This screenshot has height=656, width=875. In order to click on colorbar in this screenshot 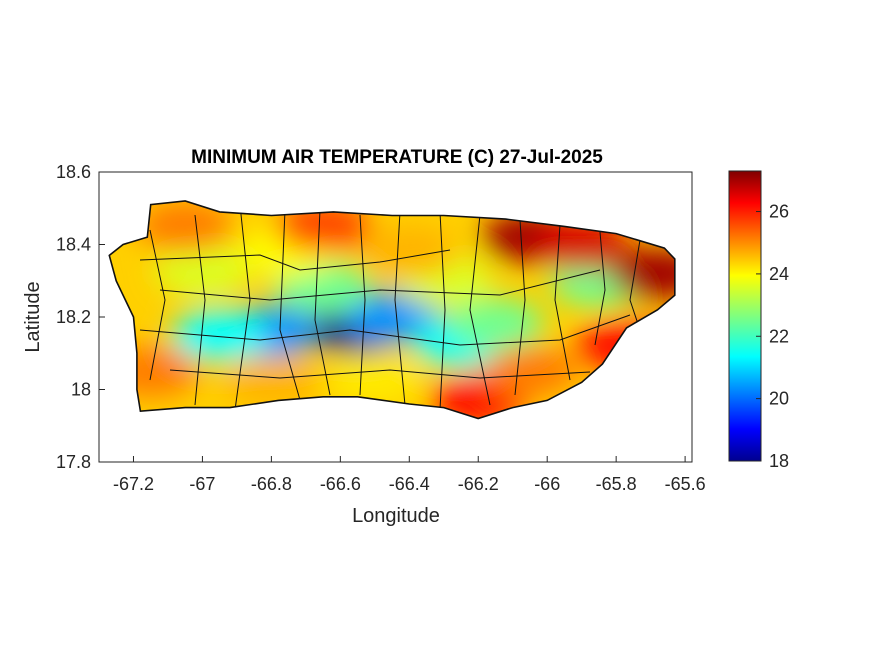, I will do `click(745, 316)`.